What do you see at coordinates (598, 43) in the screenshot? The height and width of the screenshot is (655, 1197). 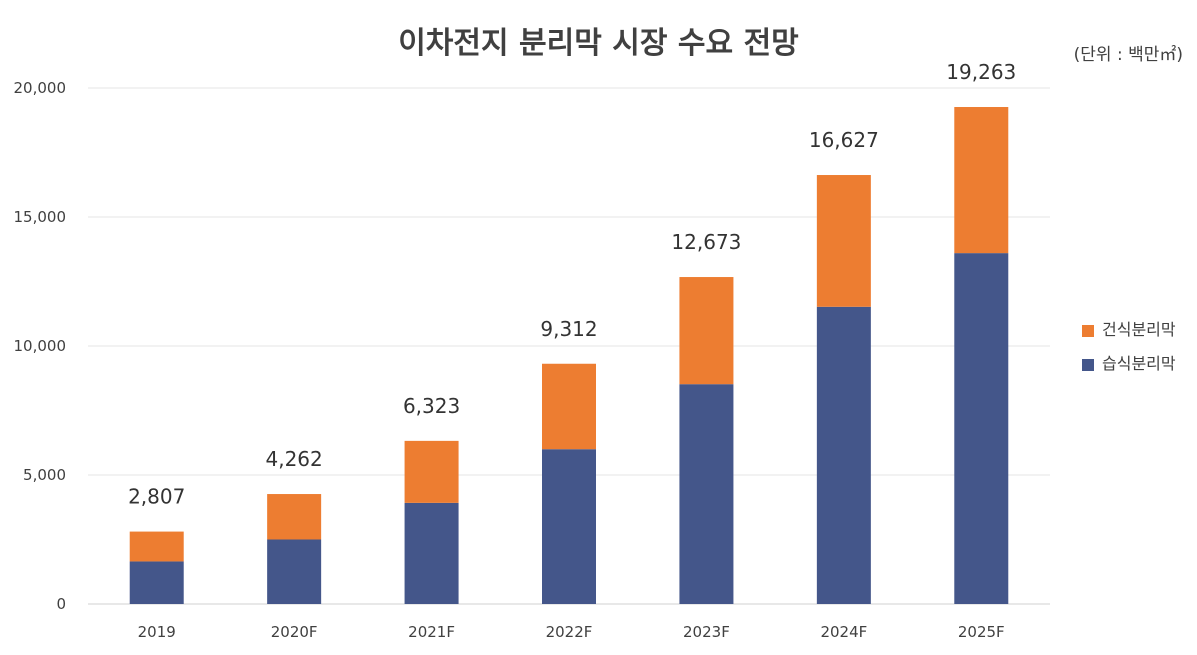 I see `chart-title: 이차전지 분리막 시장 수요 전망` at bounding box center [598, 43].